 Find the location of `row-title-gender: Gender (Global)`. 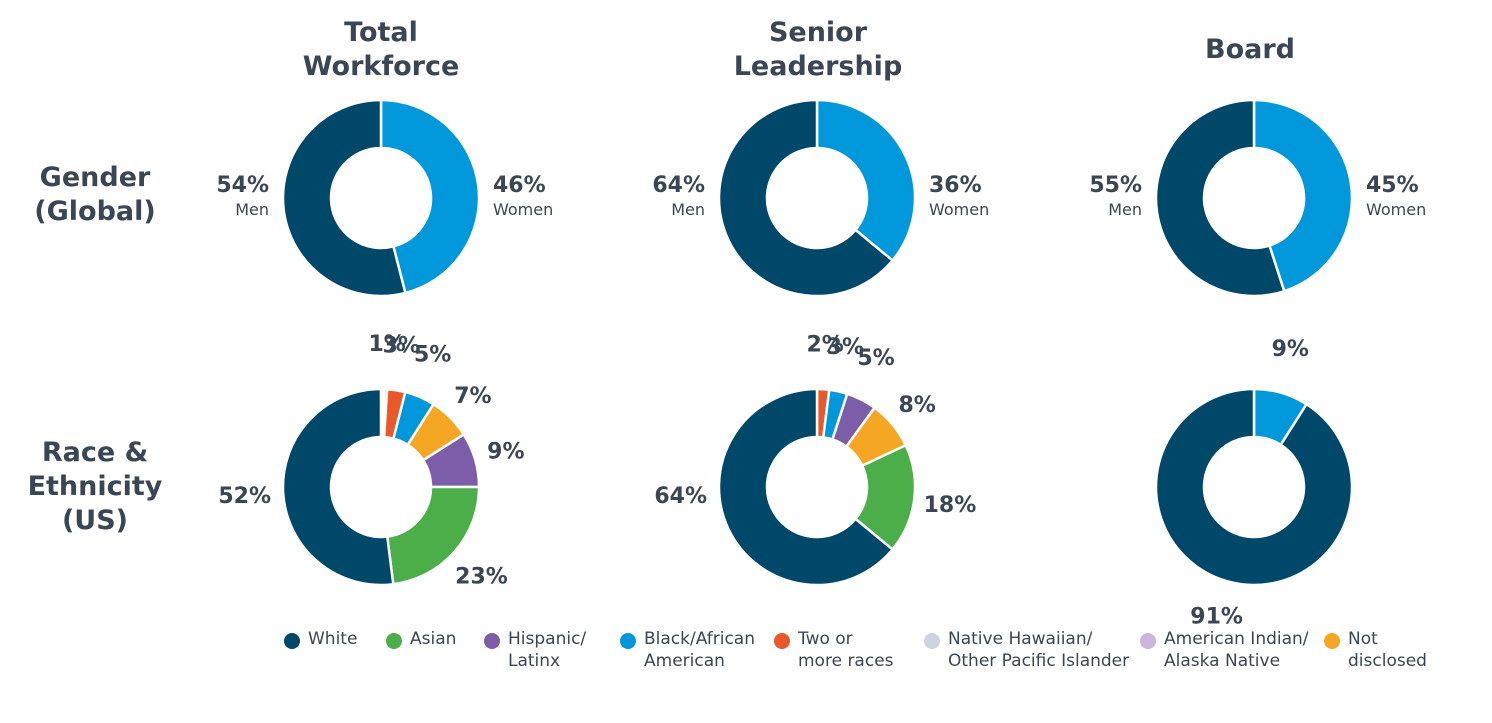

row-title-gender: Gender (Global) is located at coordinates (95, 194).